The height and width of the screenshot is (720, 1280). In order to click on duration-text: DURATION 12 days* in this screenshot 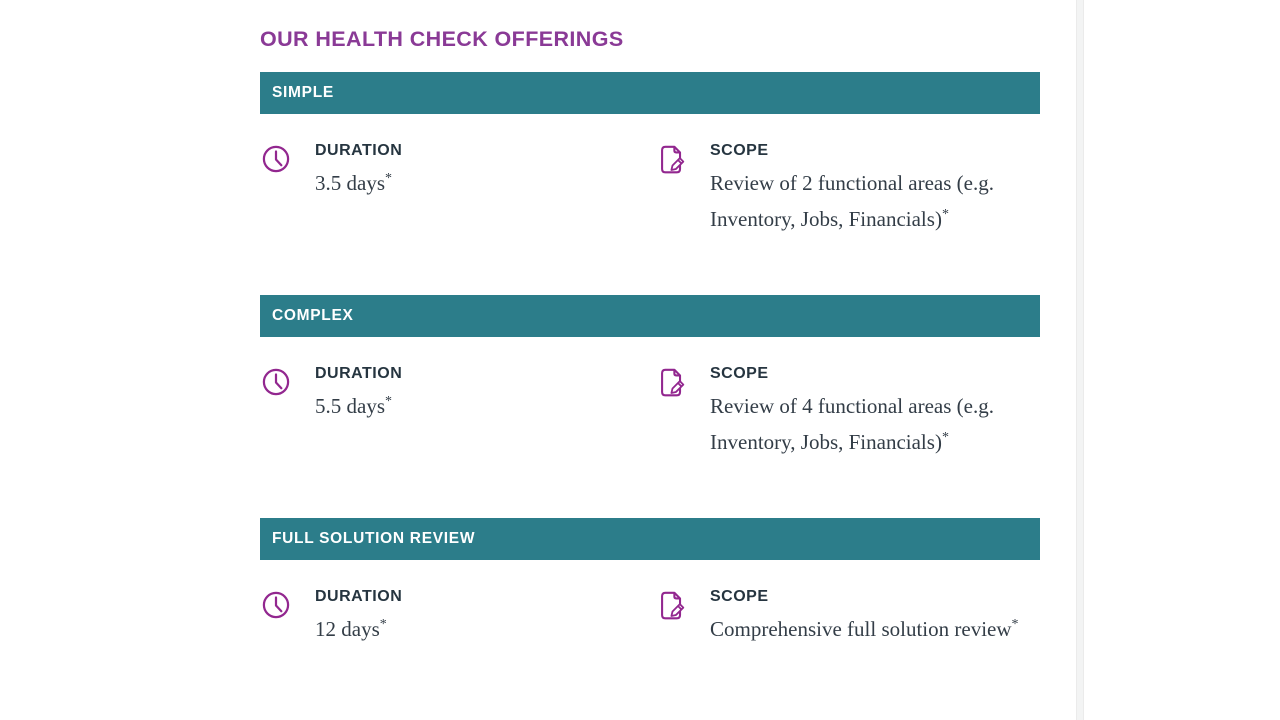, I will do `click(358, 617)`.